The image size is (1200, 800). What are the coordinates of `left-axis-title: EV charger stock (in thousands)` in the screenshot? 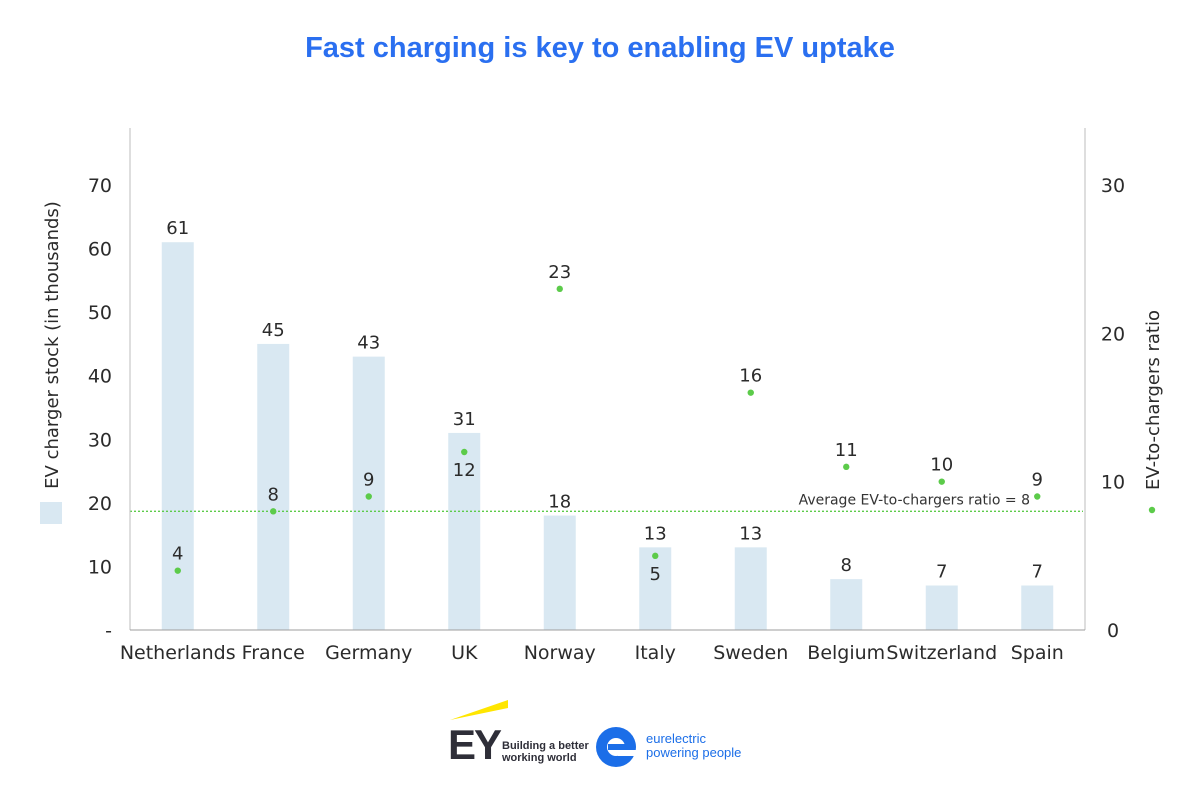 It's located at (52, 345).